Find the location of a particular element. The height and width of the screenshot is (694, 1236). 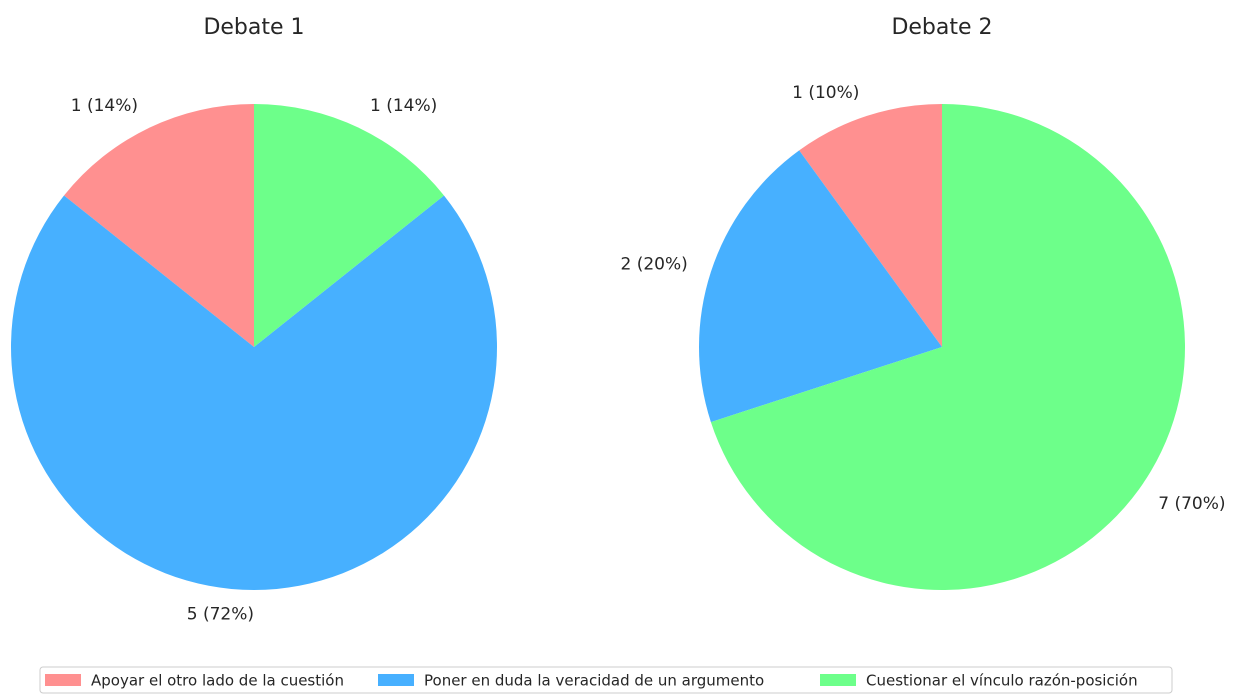

slice-label: 5 (72%) is located at coordinates (220, 614).